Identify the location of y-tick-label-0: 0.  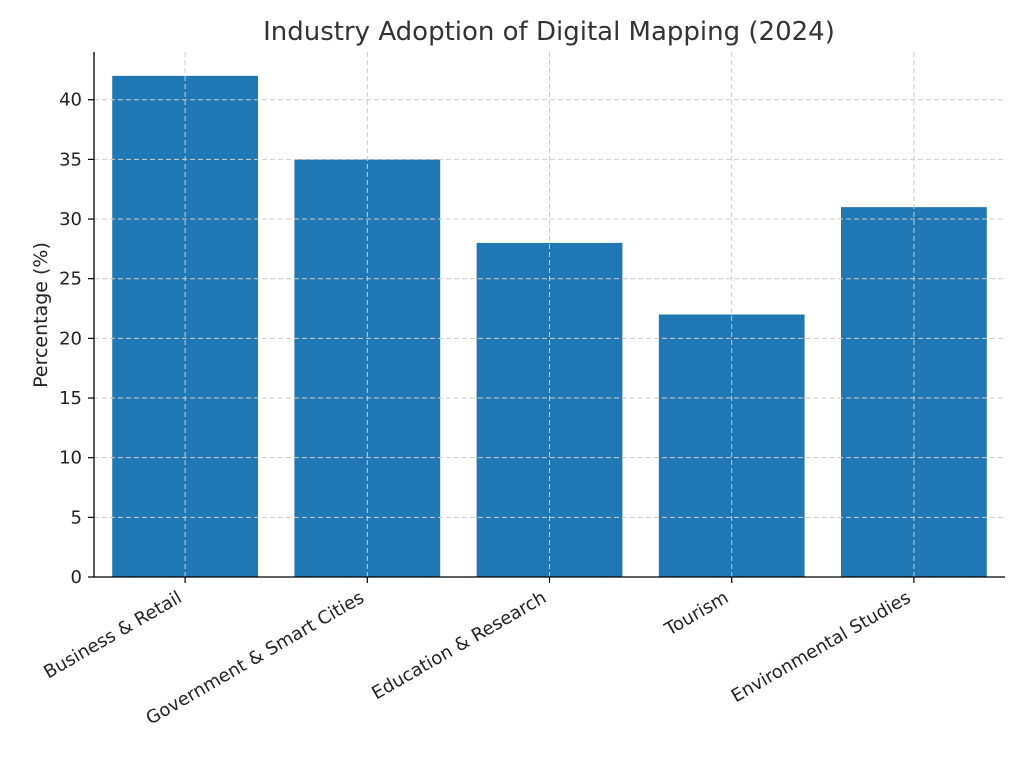
(76, 577).